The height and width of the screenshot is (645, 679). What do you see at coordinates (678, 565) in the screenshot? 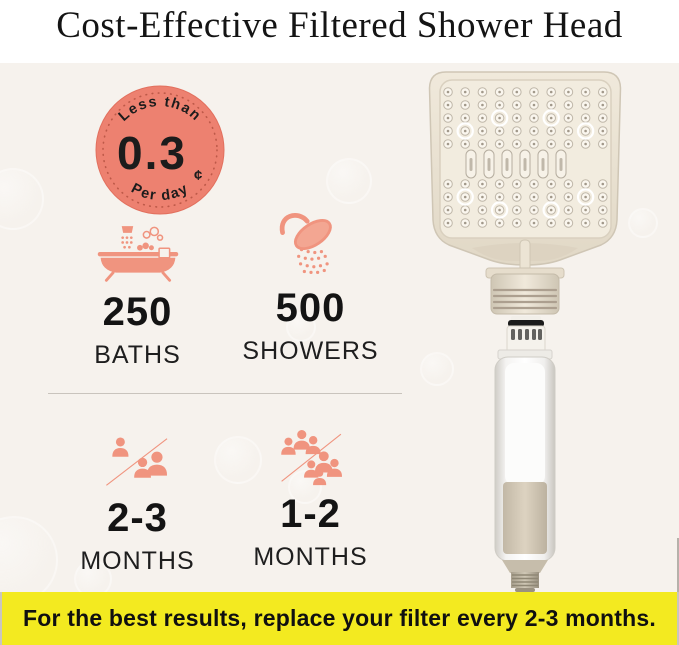
I see `image-edge-line` at bounding box center [678, 565].